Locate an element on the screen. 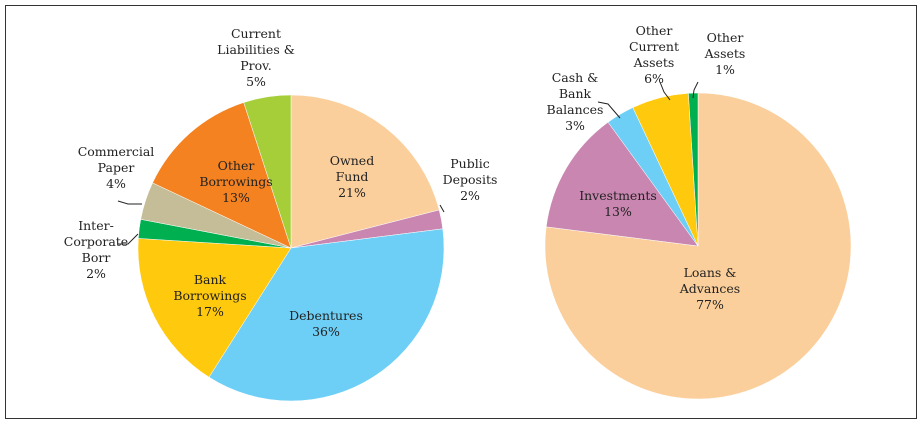 Image resolution: width=924 pixels, height=426 pixels. pie2-data-label-0: Loans & Advances 77% is located at coordinates (709, 288).